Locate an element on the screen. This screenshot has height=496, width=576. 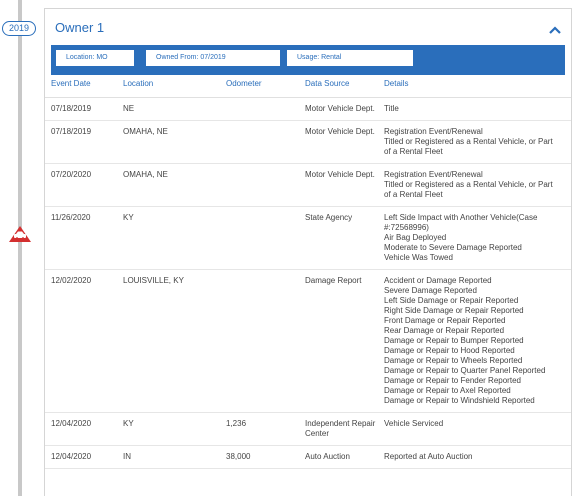
car-crash-icon is located at coordinates (20, 234).